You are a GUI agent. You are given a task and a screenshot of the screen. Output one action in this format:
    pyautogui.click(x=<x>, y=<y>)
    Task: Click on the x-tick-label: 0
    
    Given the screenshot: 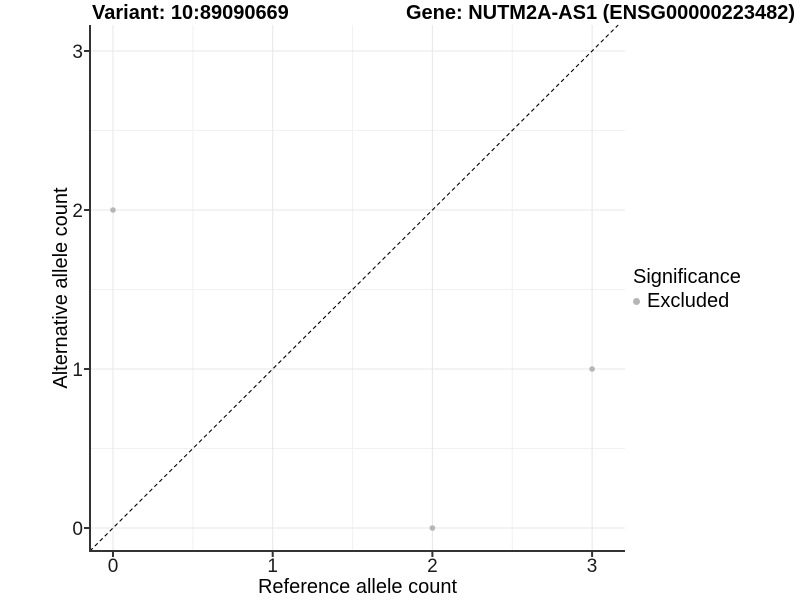 What is the action you would take?
    pyautogui.click(x=113, y=566)
    